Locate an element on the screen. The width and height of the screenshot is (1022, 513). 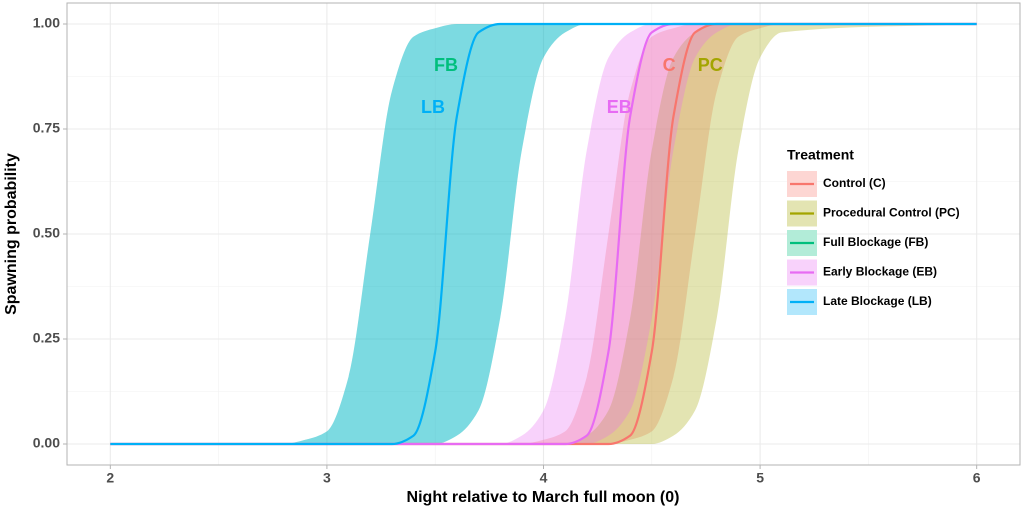
legend-label: Early Blockage (EB) is located at coordinates (880, 272).